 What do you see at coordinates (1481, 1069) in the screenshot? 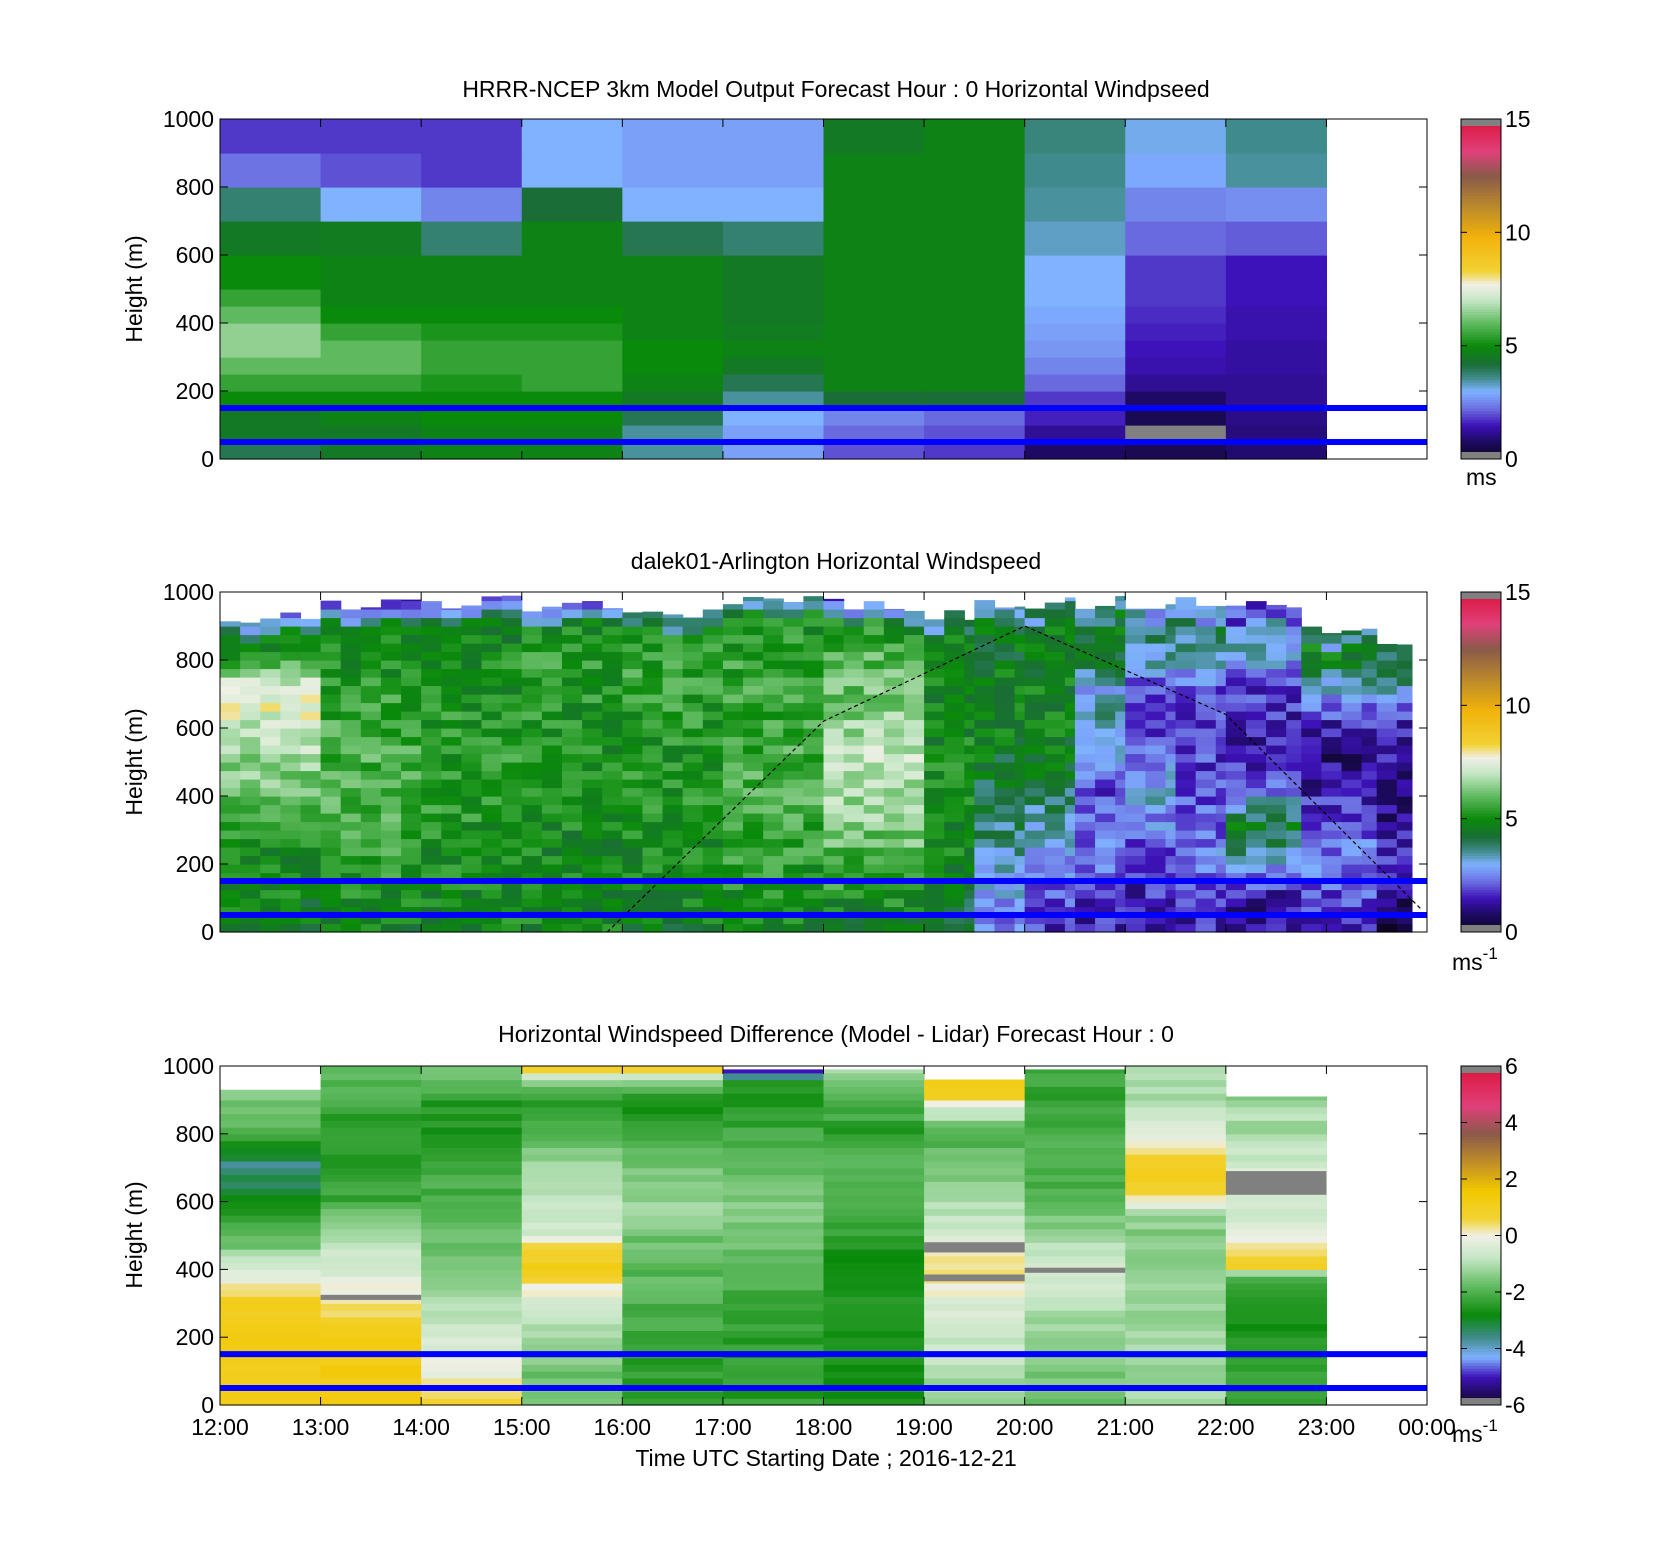
I see `colorbar-missing-top` at bounding box center [1481, 1069].